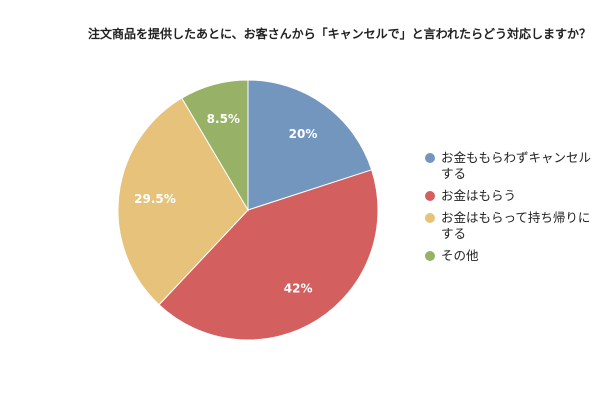 This screenshot has width=600, height=400. What do you see at coordinates (298, 289) in the screenshot?
I see `data-label: 42%` at bounding box center [298, 289].